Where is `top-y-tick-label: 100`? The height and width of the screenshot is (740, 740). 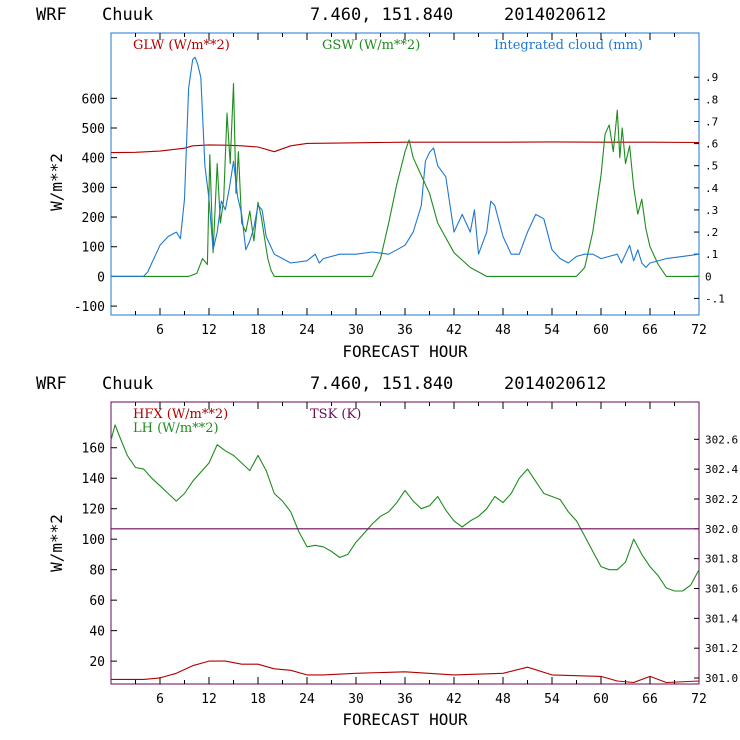
top-y-tick-label: 100 is located at coordinates (93, 248).